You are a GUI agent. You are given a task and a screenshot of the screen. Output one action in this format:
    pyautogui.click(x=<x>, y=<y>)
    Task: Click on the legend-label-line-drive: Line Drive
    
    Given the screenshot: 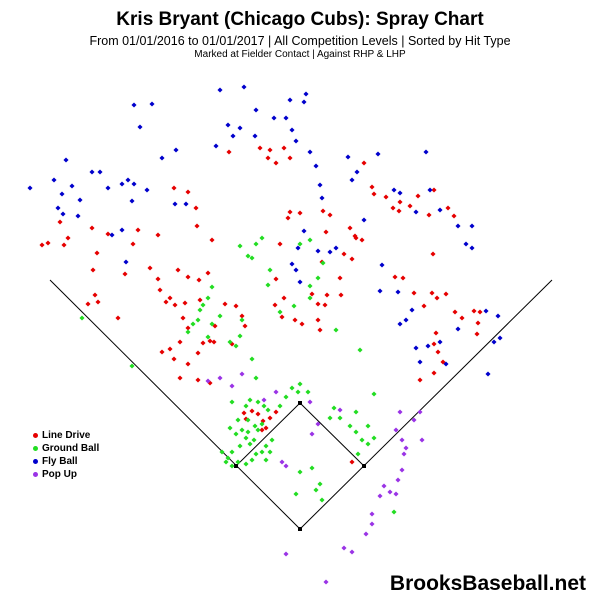 What is the action you would take?
    pyautogui.click(x=66, y=435)
    